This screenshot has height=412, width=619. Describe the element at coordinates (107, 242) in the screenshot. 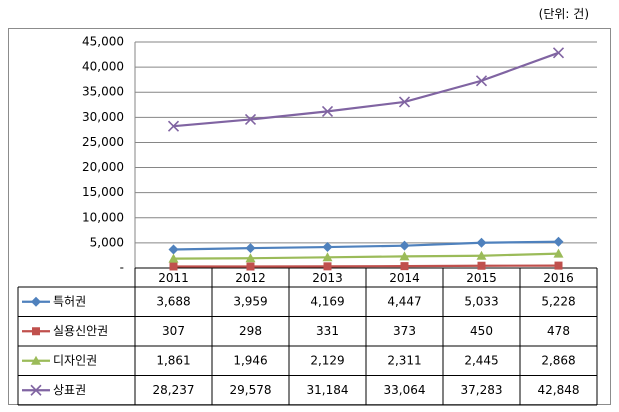

I see `y-tick-label: 5,000` at that location.